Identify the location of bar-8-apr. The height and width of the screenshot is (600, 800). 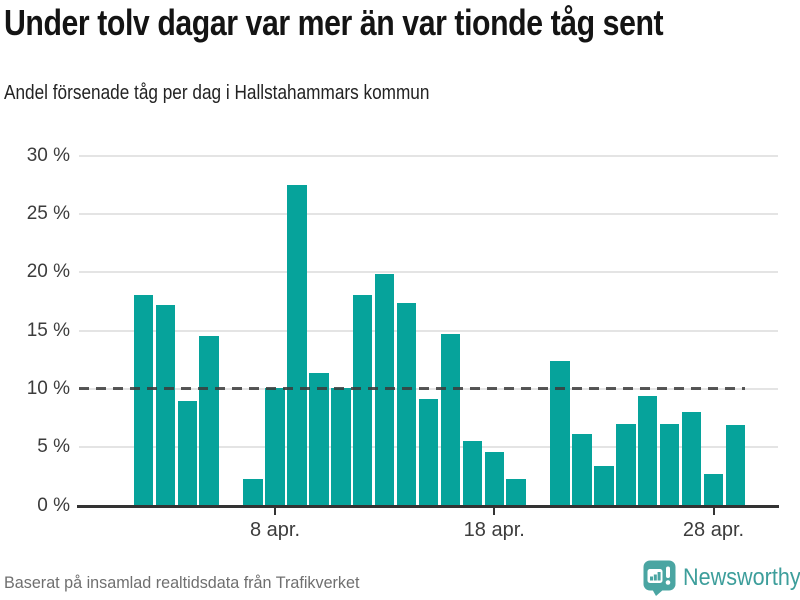
(275, 446).